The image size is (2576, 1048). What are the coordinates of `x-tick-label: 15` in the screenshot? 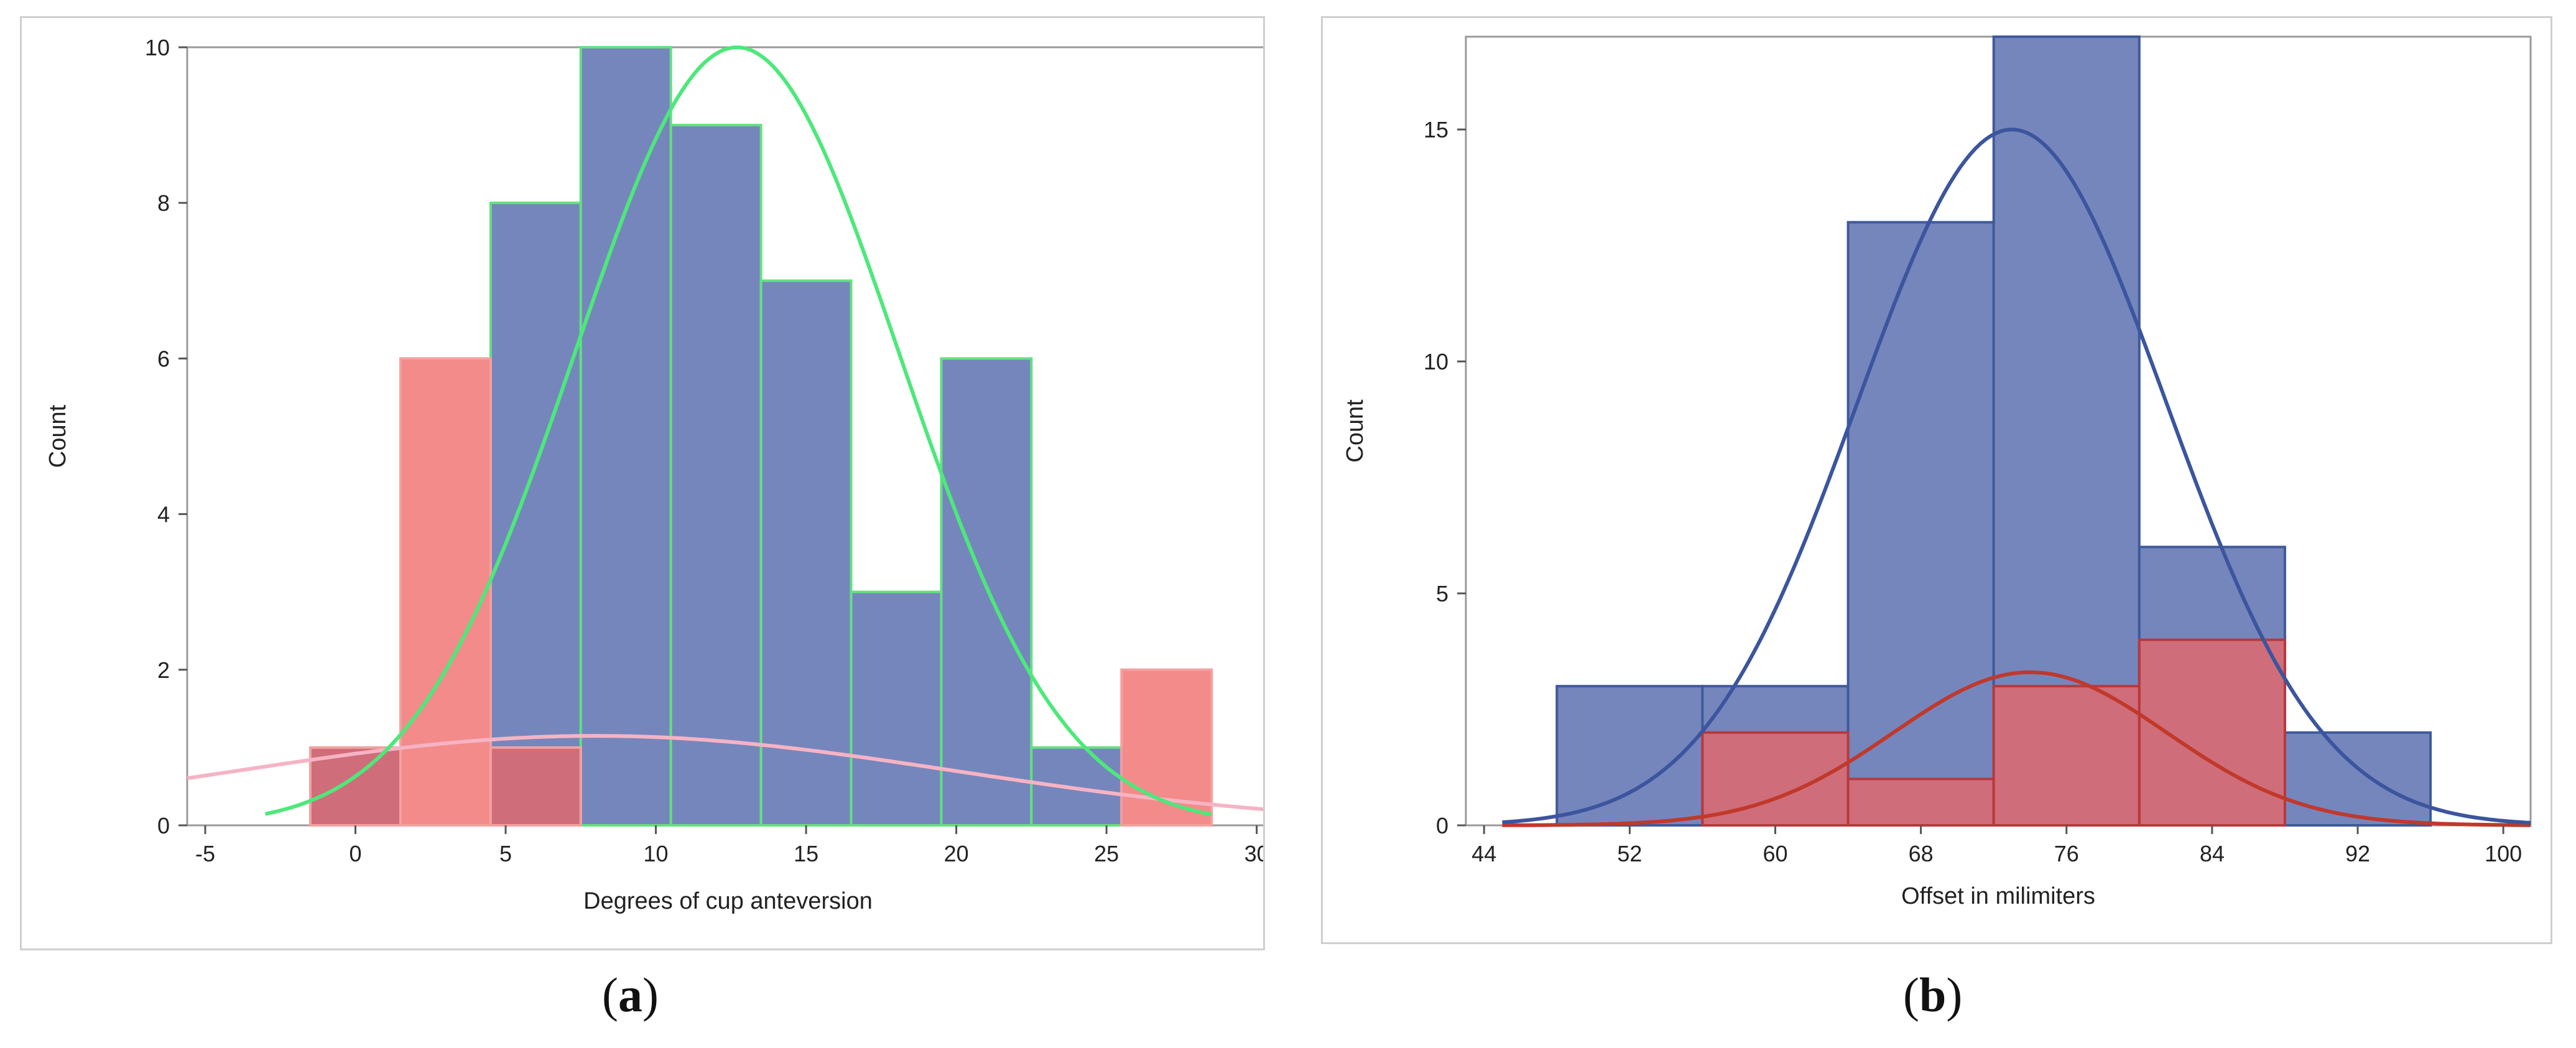 It's located at (806, 854).